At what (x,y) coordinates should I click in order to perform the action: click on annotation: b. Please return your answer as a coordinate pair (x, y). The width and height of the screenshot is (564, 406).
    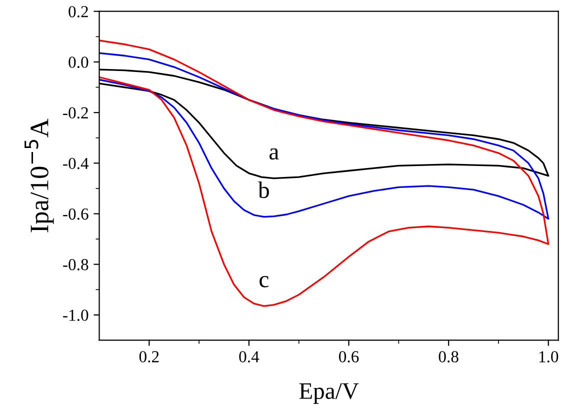
    Looking at the image, I should click on (263, 189).